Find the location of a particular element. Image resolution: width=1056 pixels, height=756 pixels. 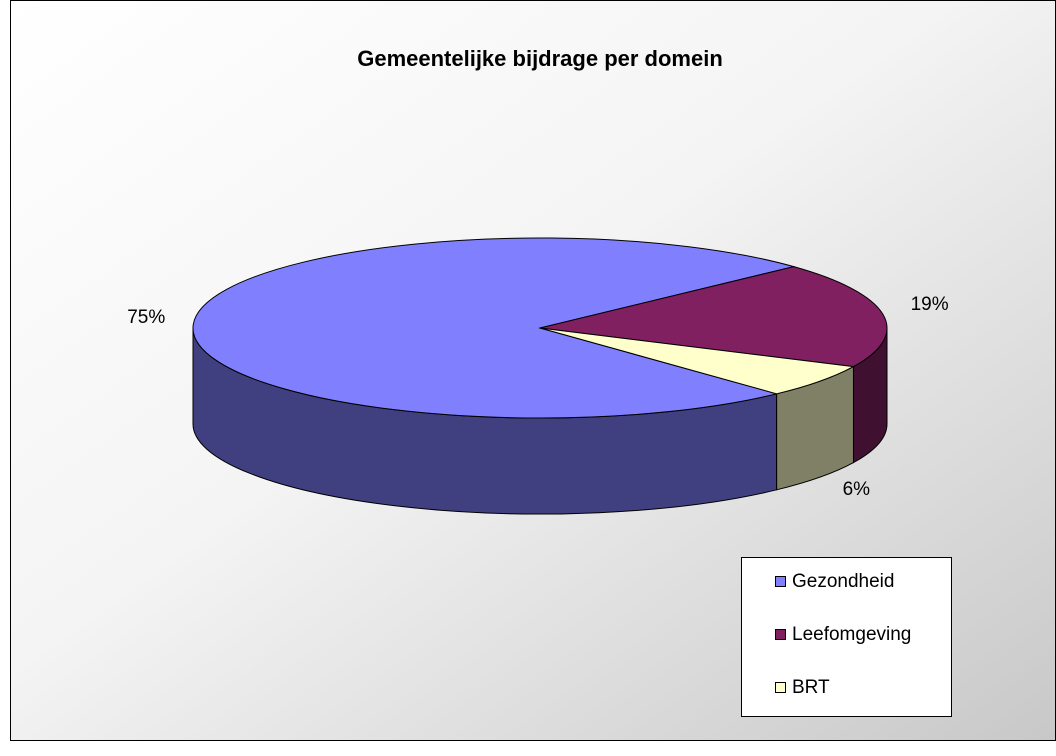

legend-label: Leefomgeving is located at coordinates (851, 634).